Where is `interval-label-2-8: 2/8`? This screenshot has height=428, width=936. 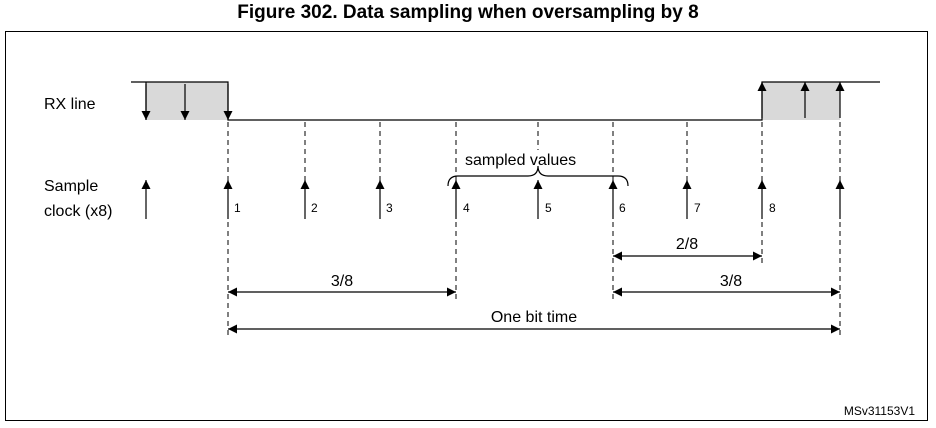
interval-label-2-8: 2/8 is located at coordinates (687, 244).